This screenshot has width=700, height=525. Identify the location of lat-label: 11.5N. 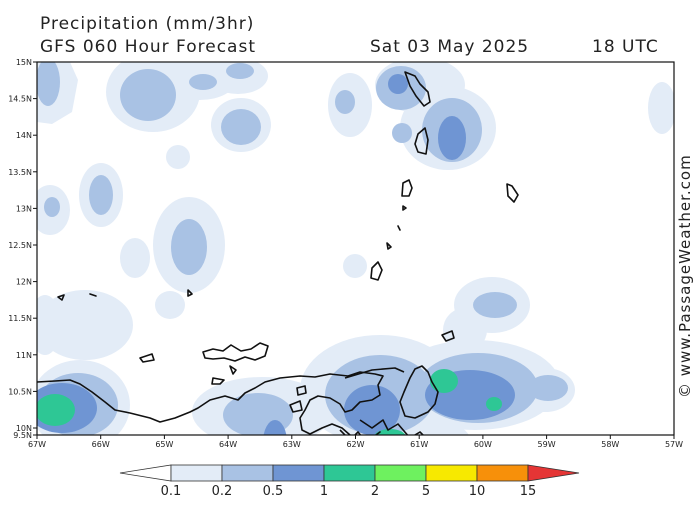
(20, 318).